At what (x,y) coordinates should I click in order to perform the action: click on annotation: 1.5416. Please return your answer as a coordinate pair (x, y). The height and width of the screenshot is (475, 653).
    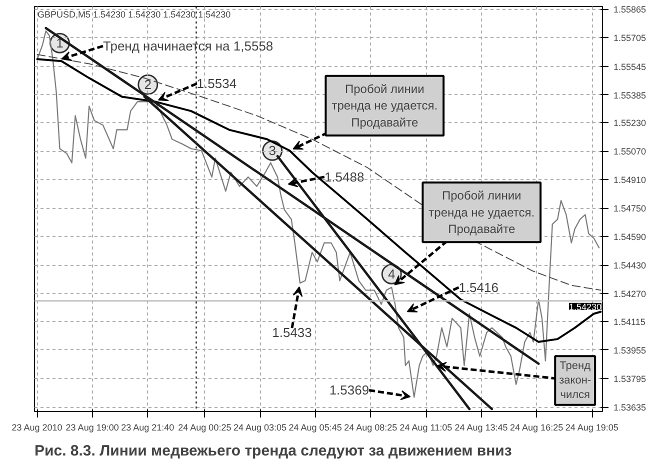
    Looking at the image, I should click on (478, 287).